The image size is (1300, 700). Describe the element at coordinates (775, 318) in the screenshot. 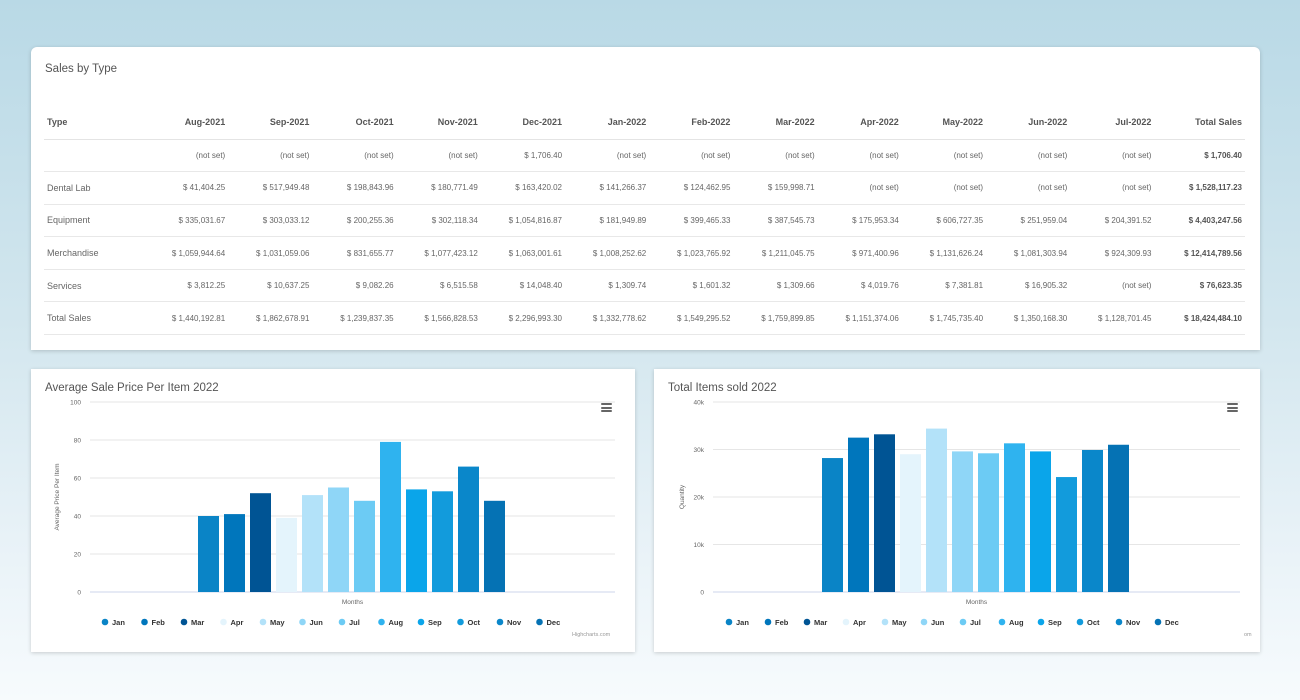

I see `table-cell: $ 1,759,899.85` at that location.